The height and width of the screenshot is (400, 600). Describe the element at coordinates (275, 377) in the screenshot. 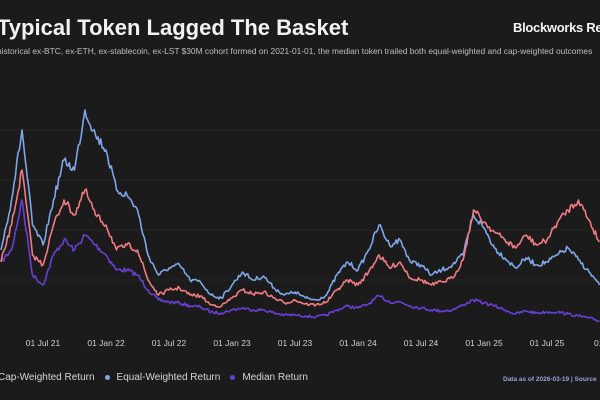

I see `legend-label: Median Return` at that location.